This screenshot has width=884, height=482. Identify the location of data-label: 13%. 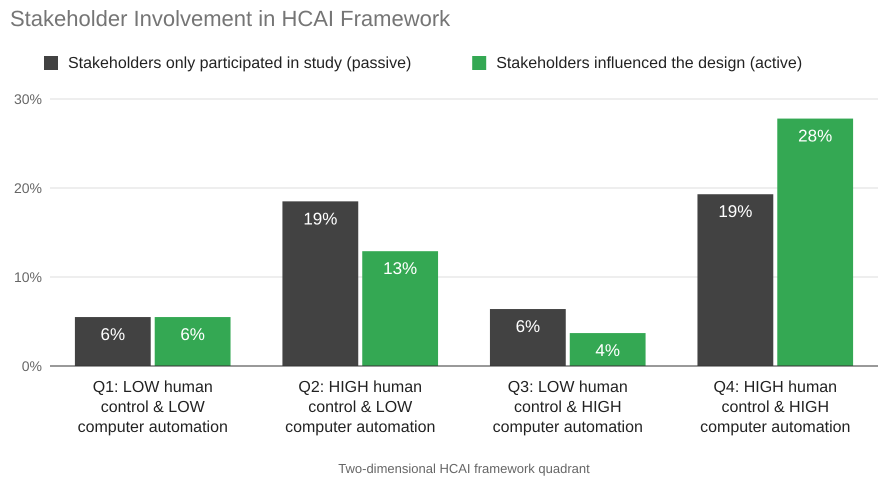
(400, 268).